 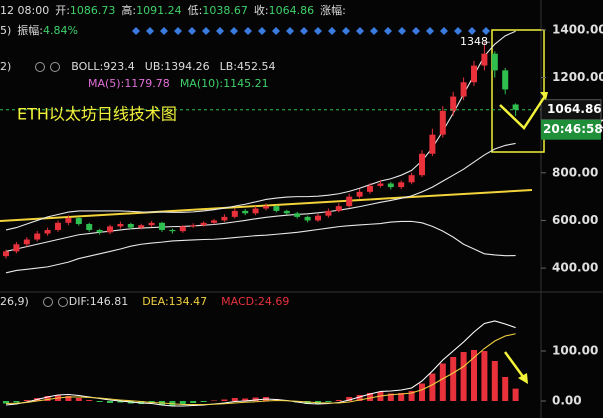 What do you see at coordinates (333, 10) in the screenshot?
I see `field-label: 涨幅:` at bounding box center [333, 10].